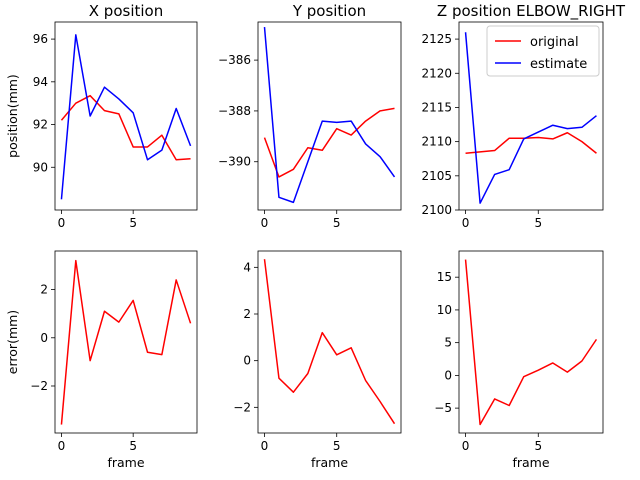 The width and height of the screenshot is (640, 480). What do you see at coordinates (40, 167) in the screenshot?
I see `y-tick-label: 90` at bounding box center [40, 167].